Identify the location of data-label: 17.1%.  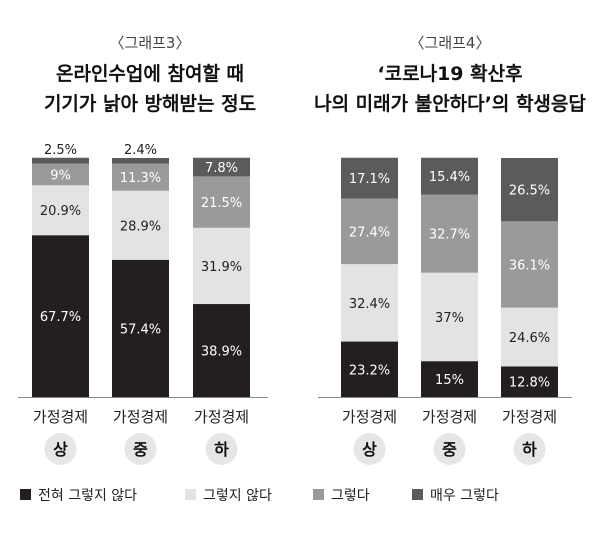
(369, 179).